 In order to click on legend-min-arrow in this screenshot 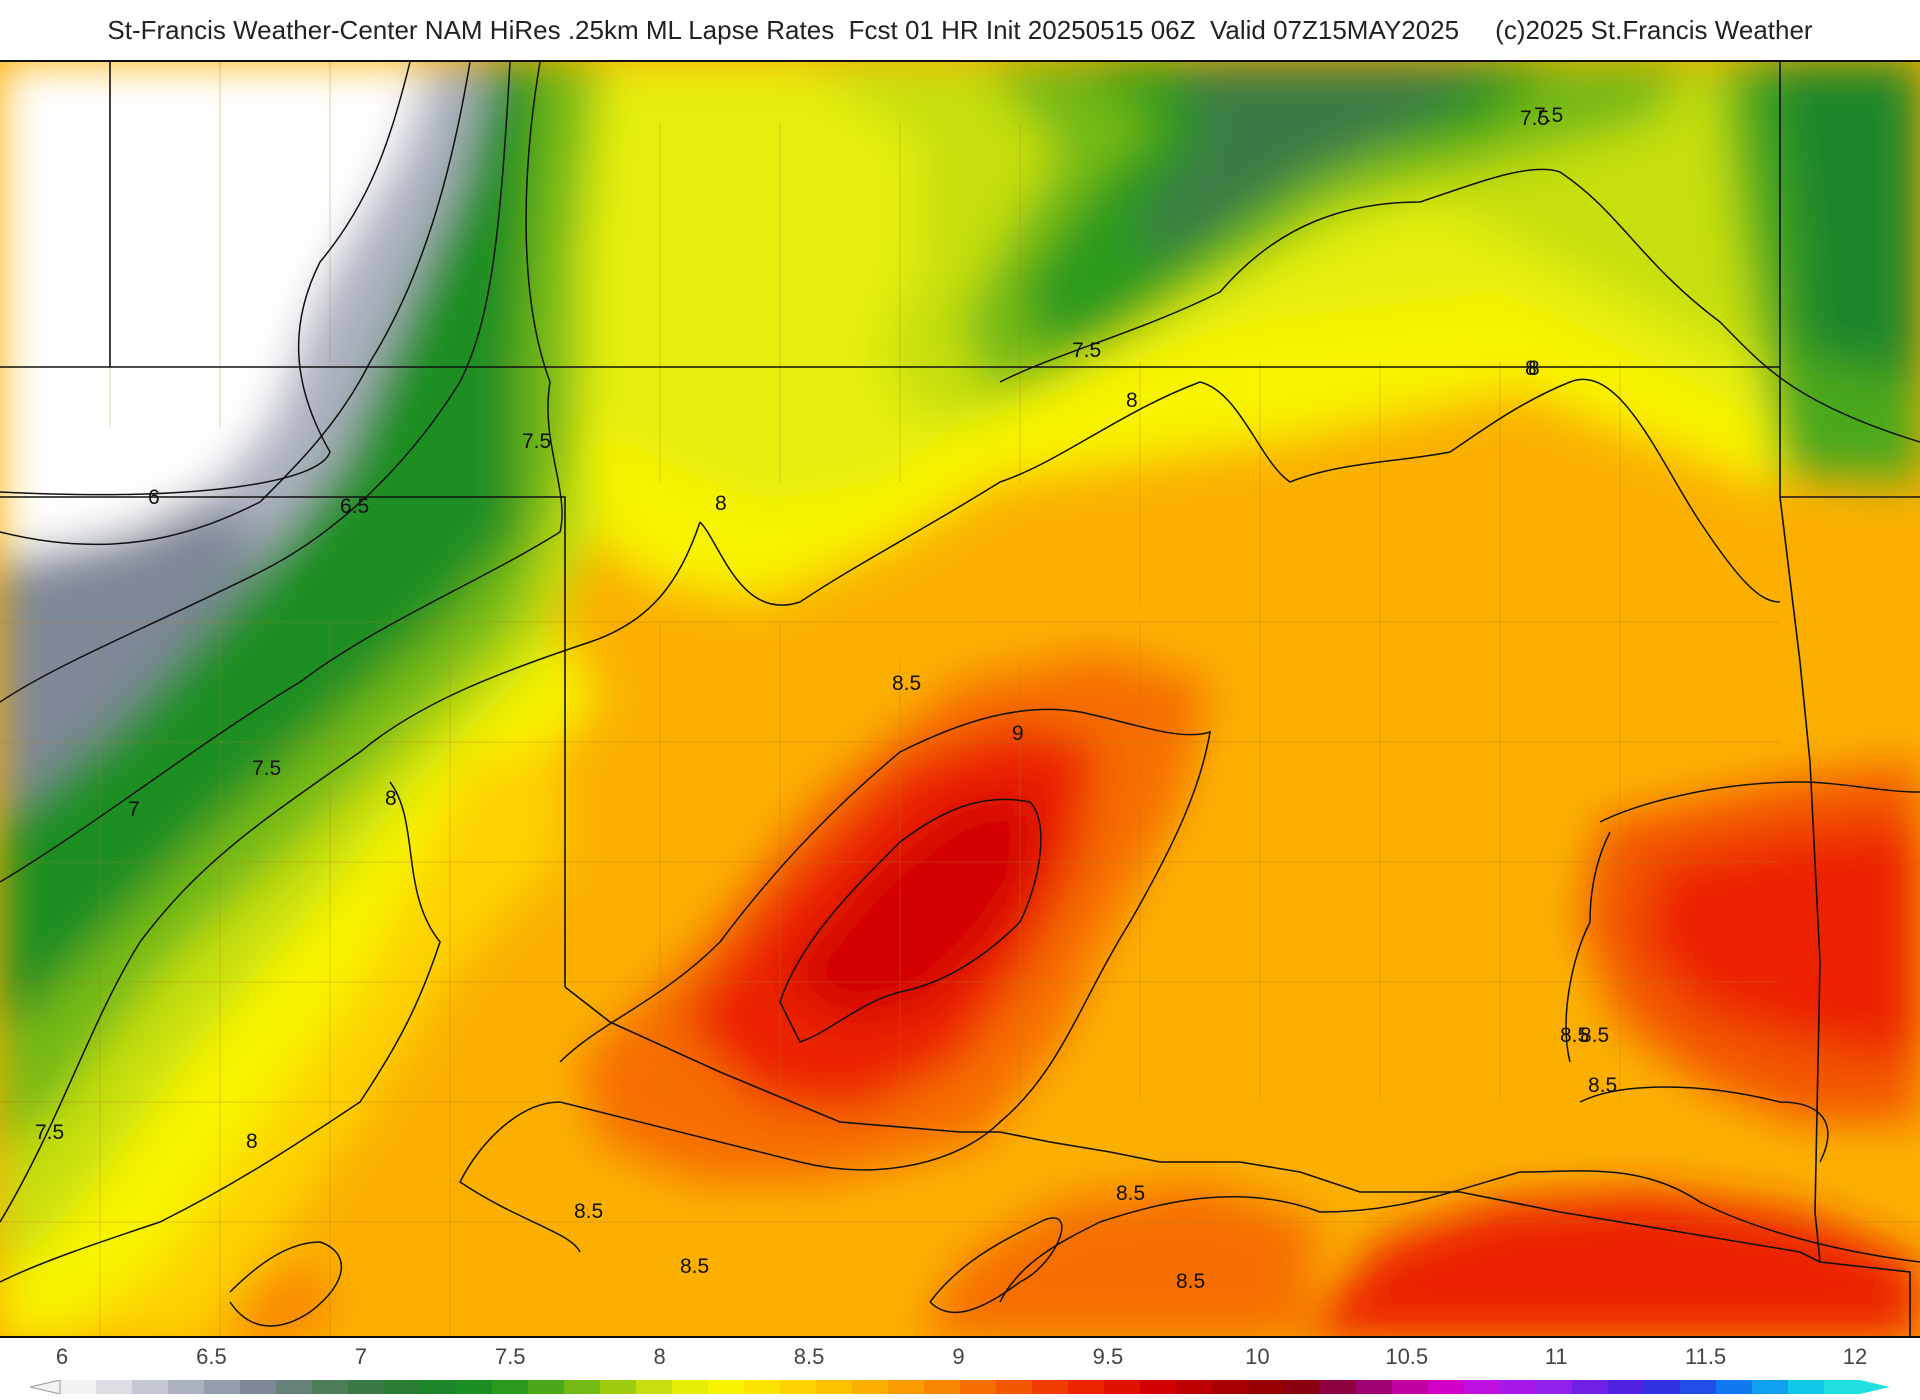, I will do `click(45, 1387)`.